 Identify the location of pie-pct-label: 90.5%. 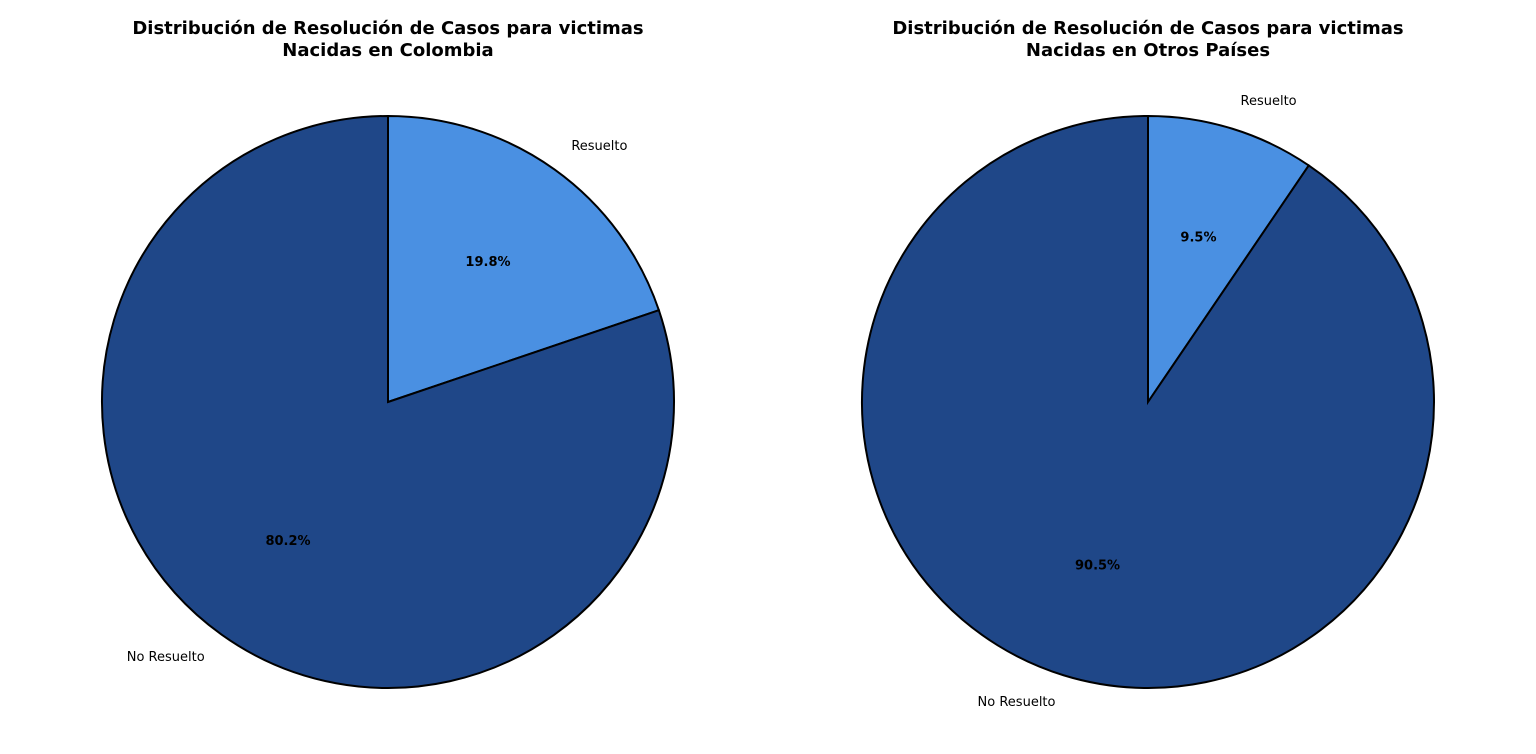
(1097, 566).